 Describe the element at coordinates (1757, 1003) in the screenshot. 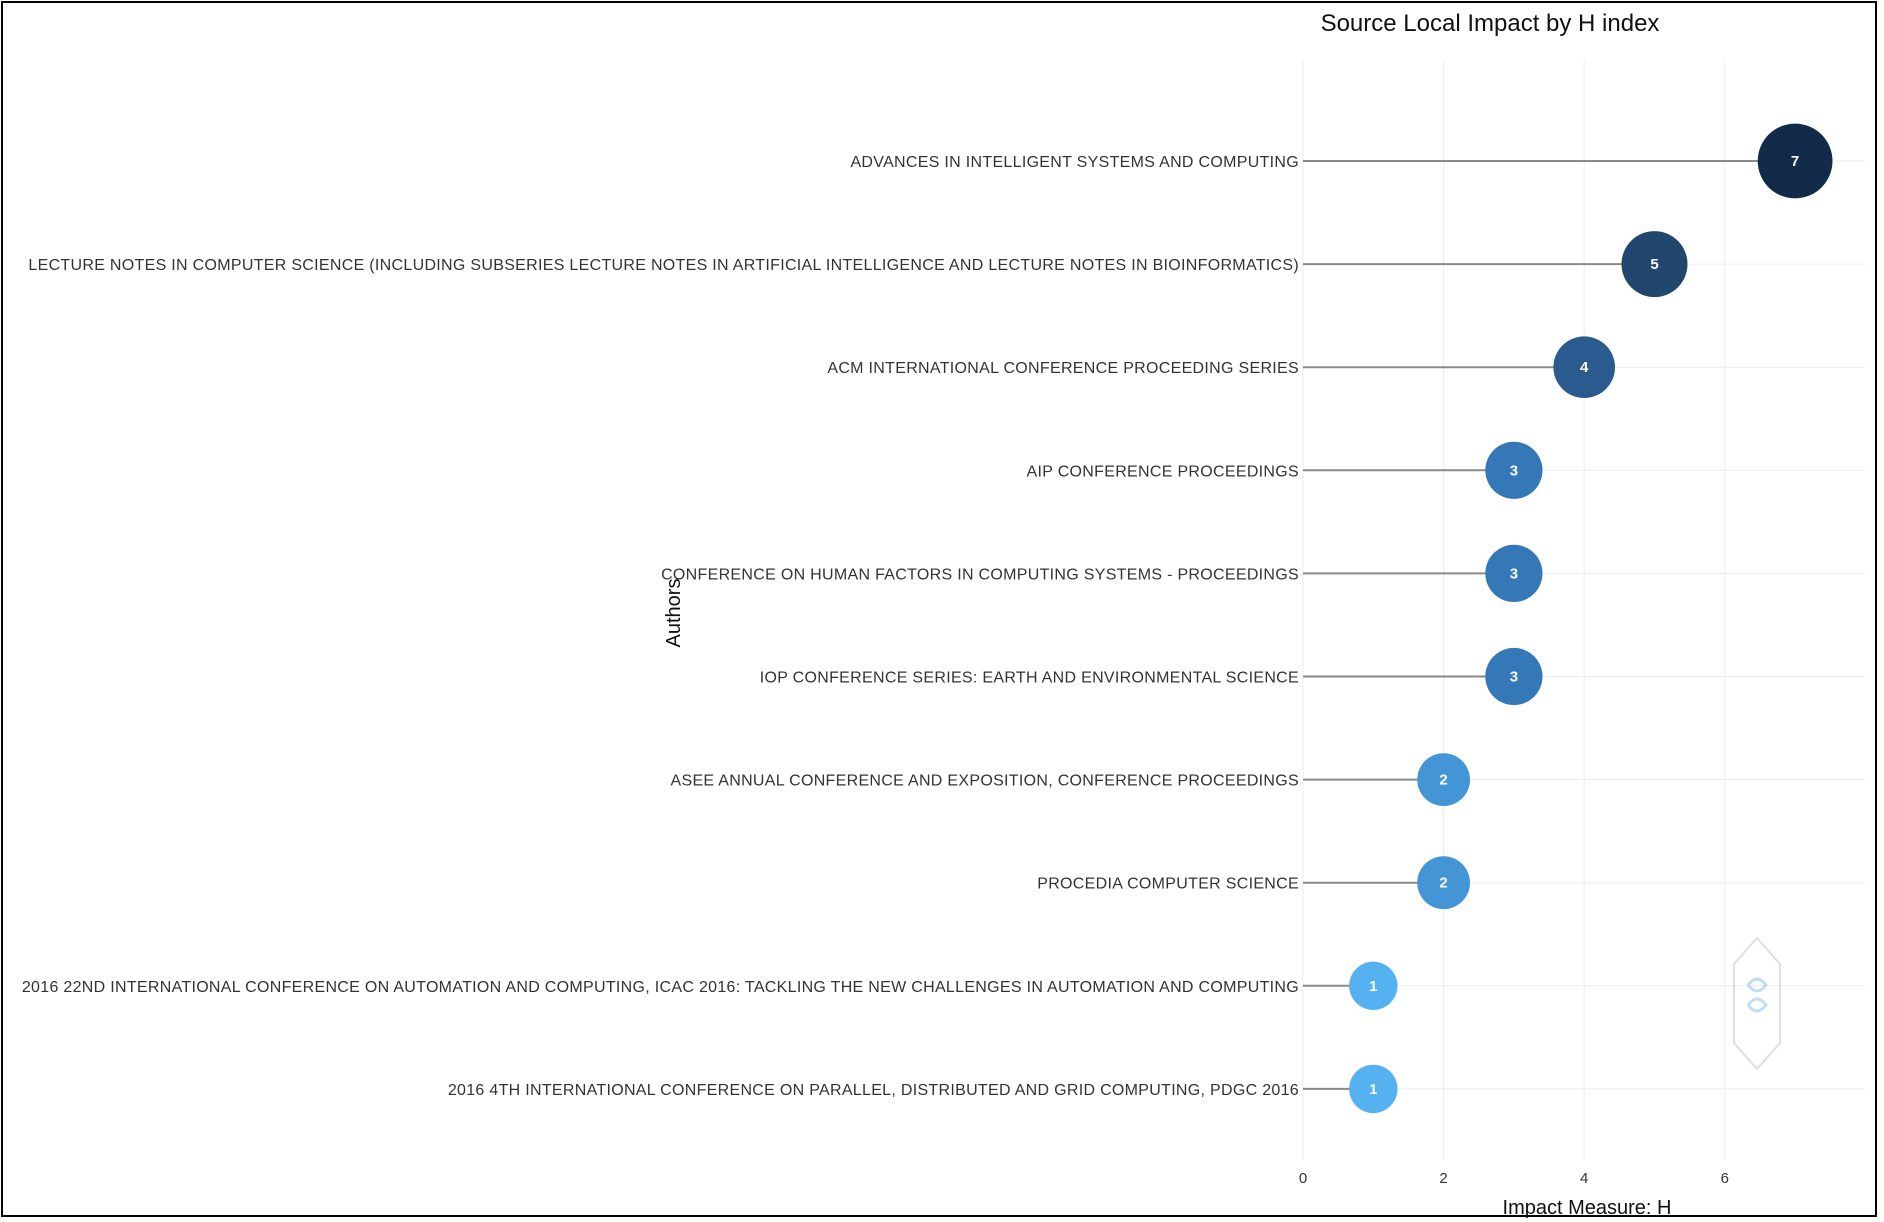

I see `watermark-logo` at that location.